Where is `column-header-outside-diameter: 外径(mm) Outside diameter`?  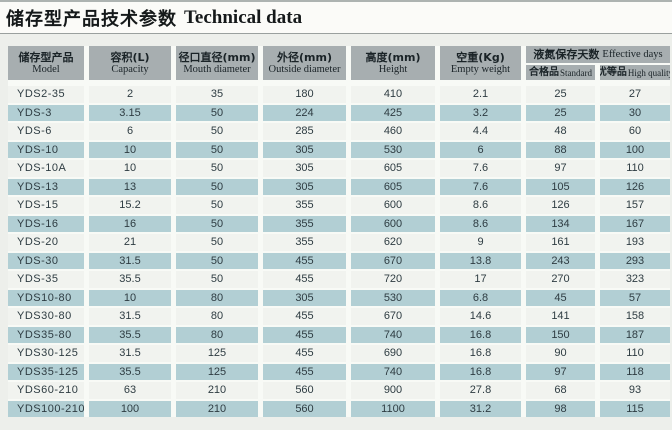
column-header-outside-diameter: 外径(mm) Outside diameter is located at coordinates (304, 63).